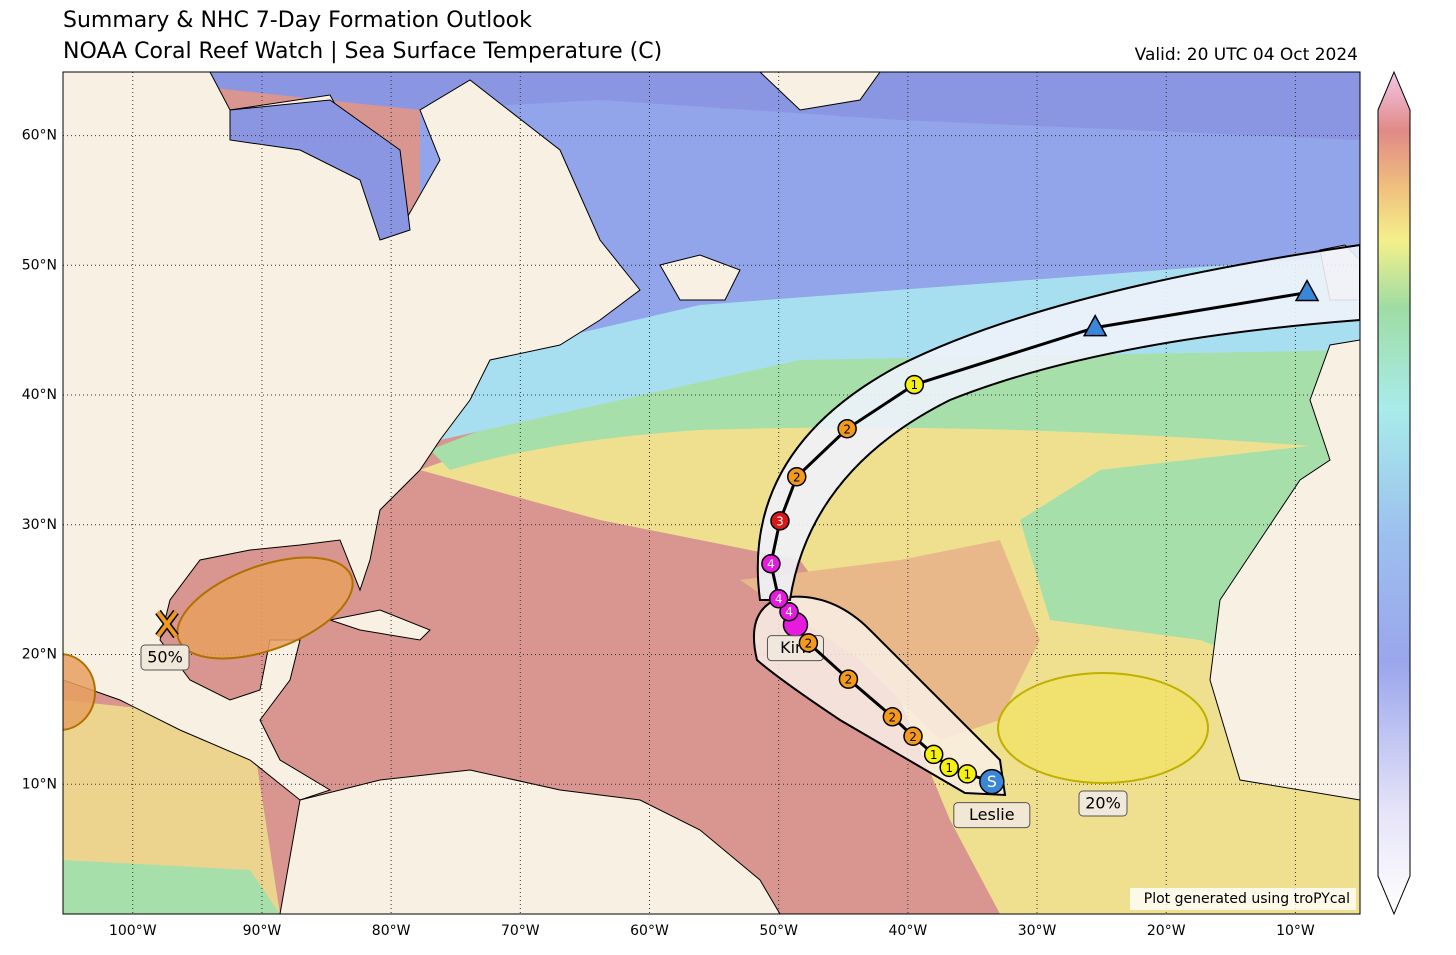  Describe the element at coordinates (39, 784) in the screenshot. I see `lat-tick-label: 10°N` at that location.